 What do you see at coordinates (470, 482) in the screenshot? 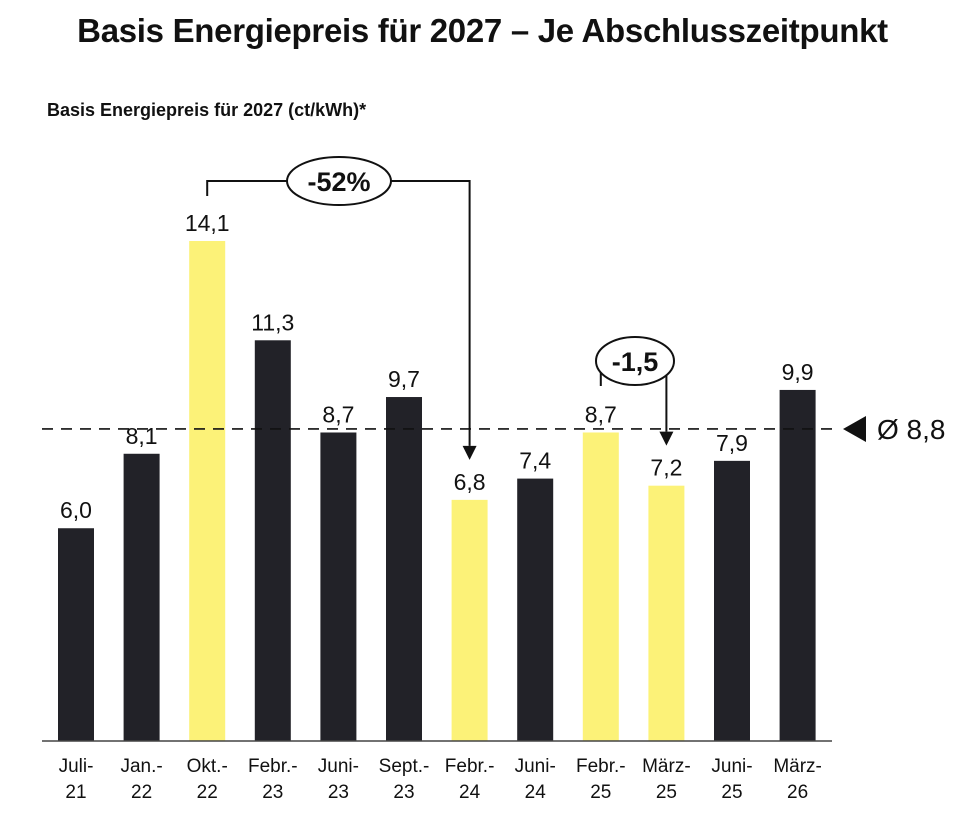
I see `value-label: 6,8` at bounding box center [470, 482].